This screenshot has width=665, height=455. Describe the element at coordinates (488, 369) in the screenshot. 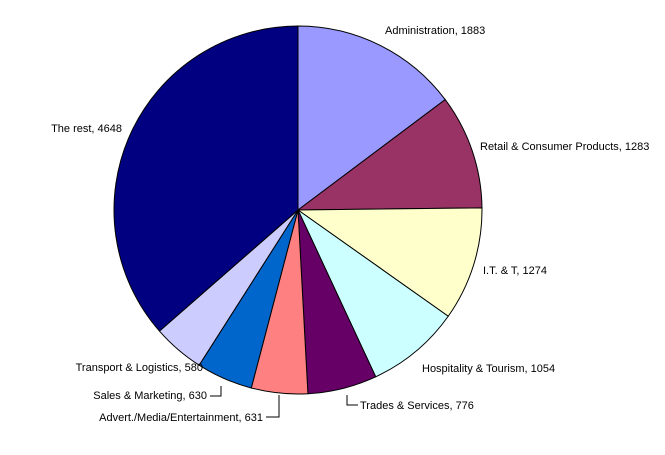

I see `slice-label-hospitality-tourism: Hospitality & Tourism, 1054` at that location.